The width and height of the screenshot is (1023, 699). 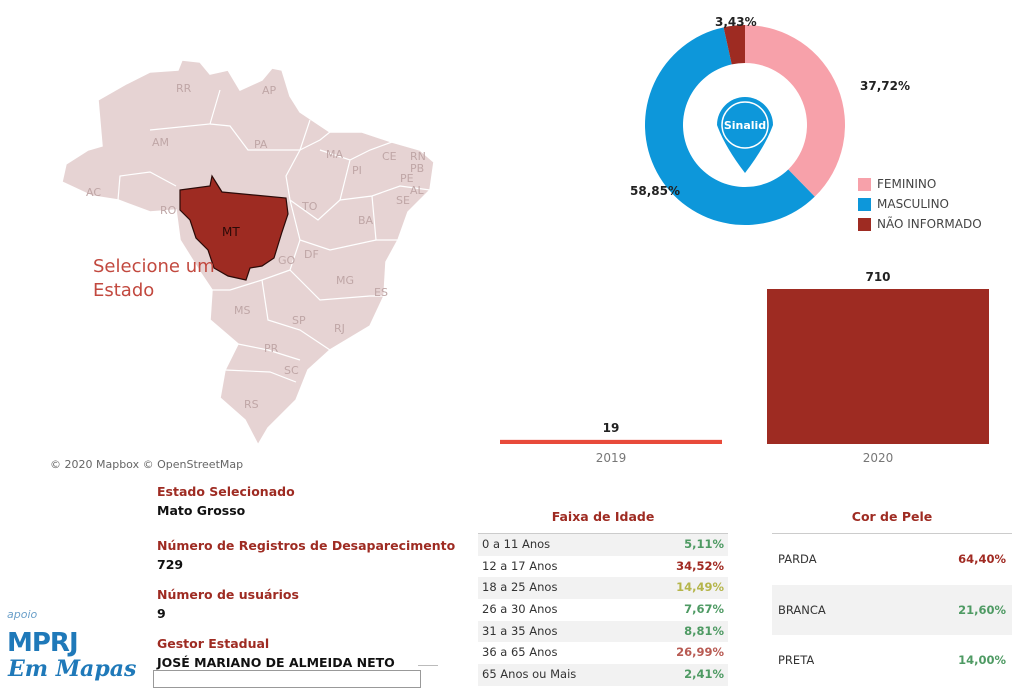 I want to click on skin-value: 64,40%, so click(x=982, y=559).